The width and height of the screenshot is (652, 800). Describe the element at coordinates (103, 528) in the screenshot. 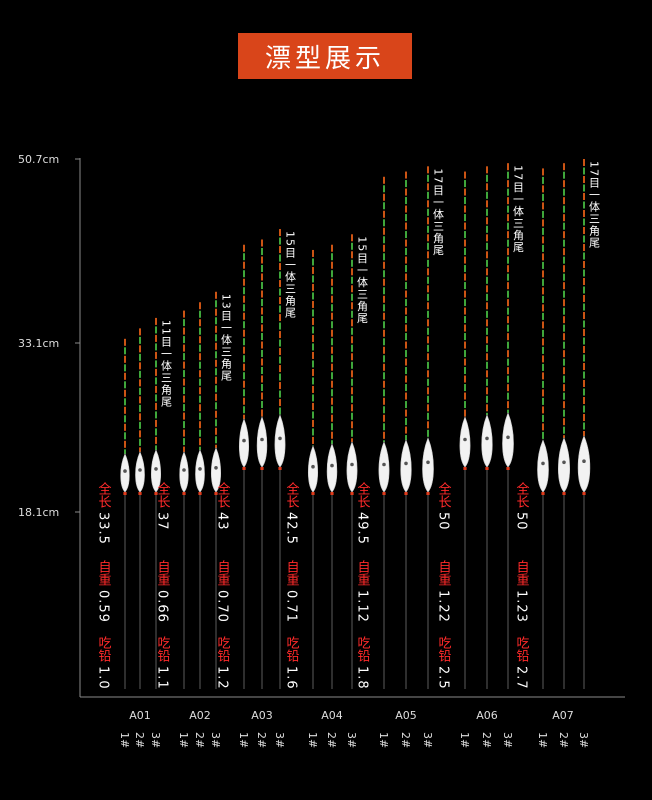

I see `stat-value-length: 33.5` at that location.